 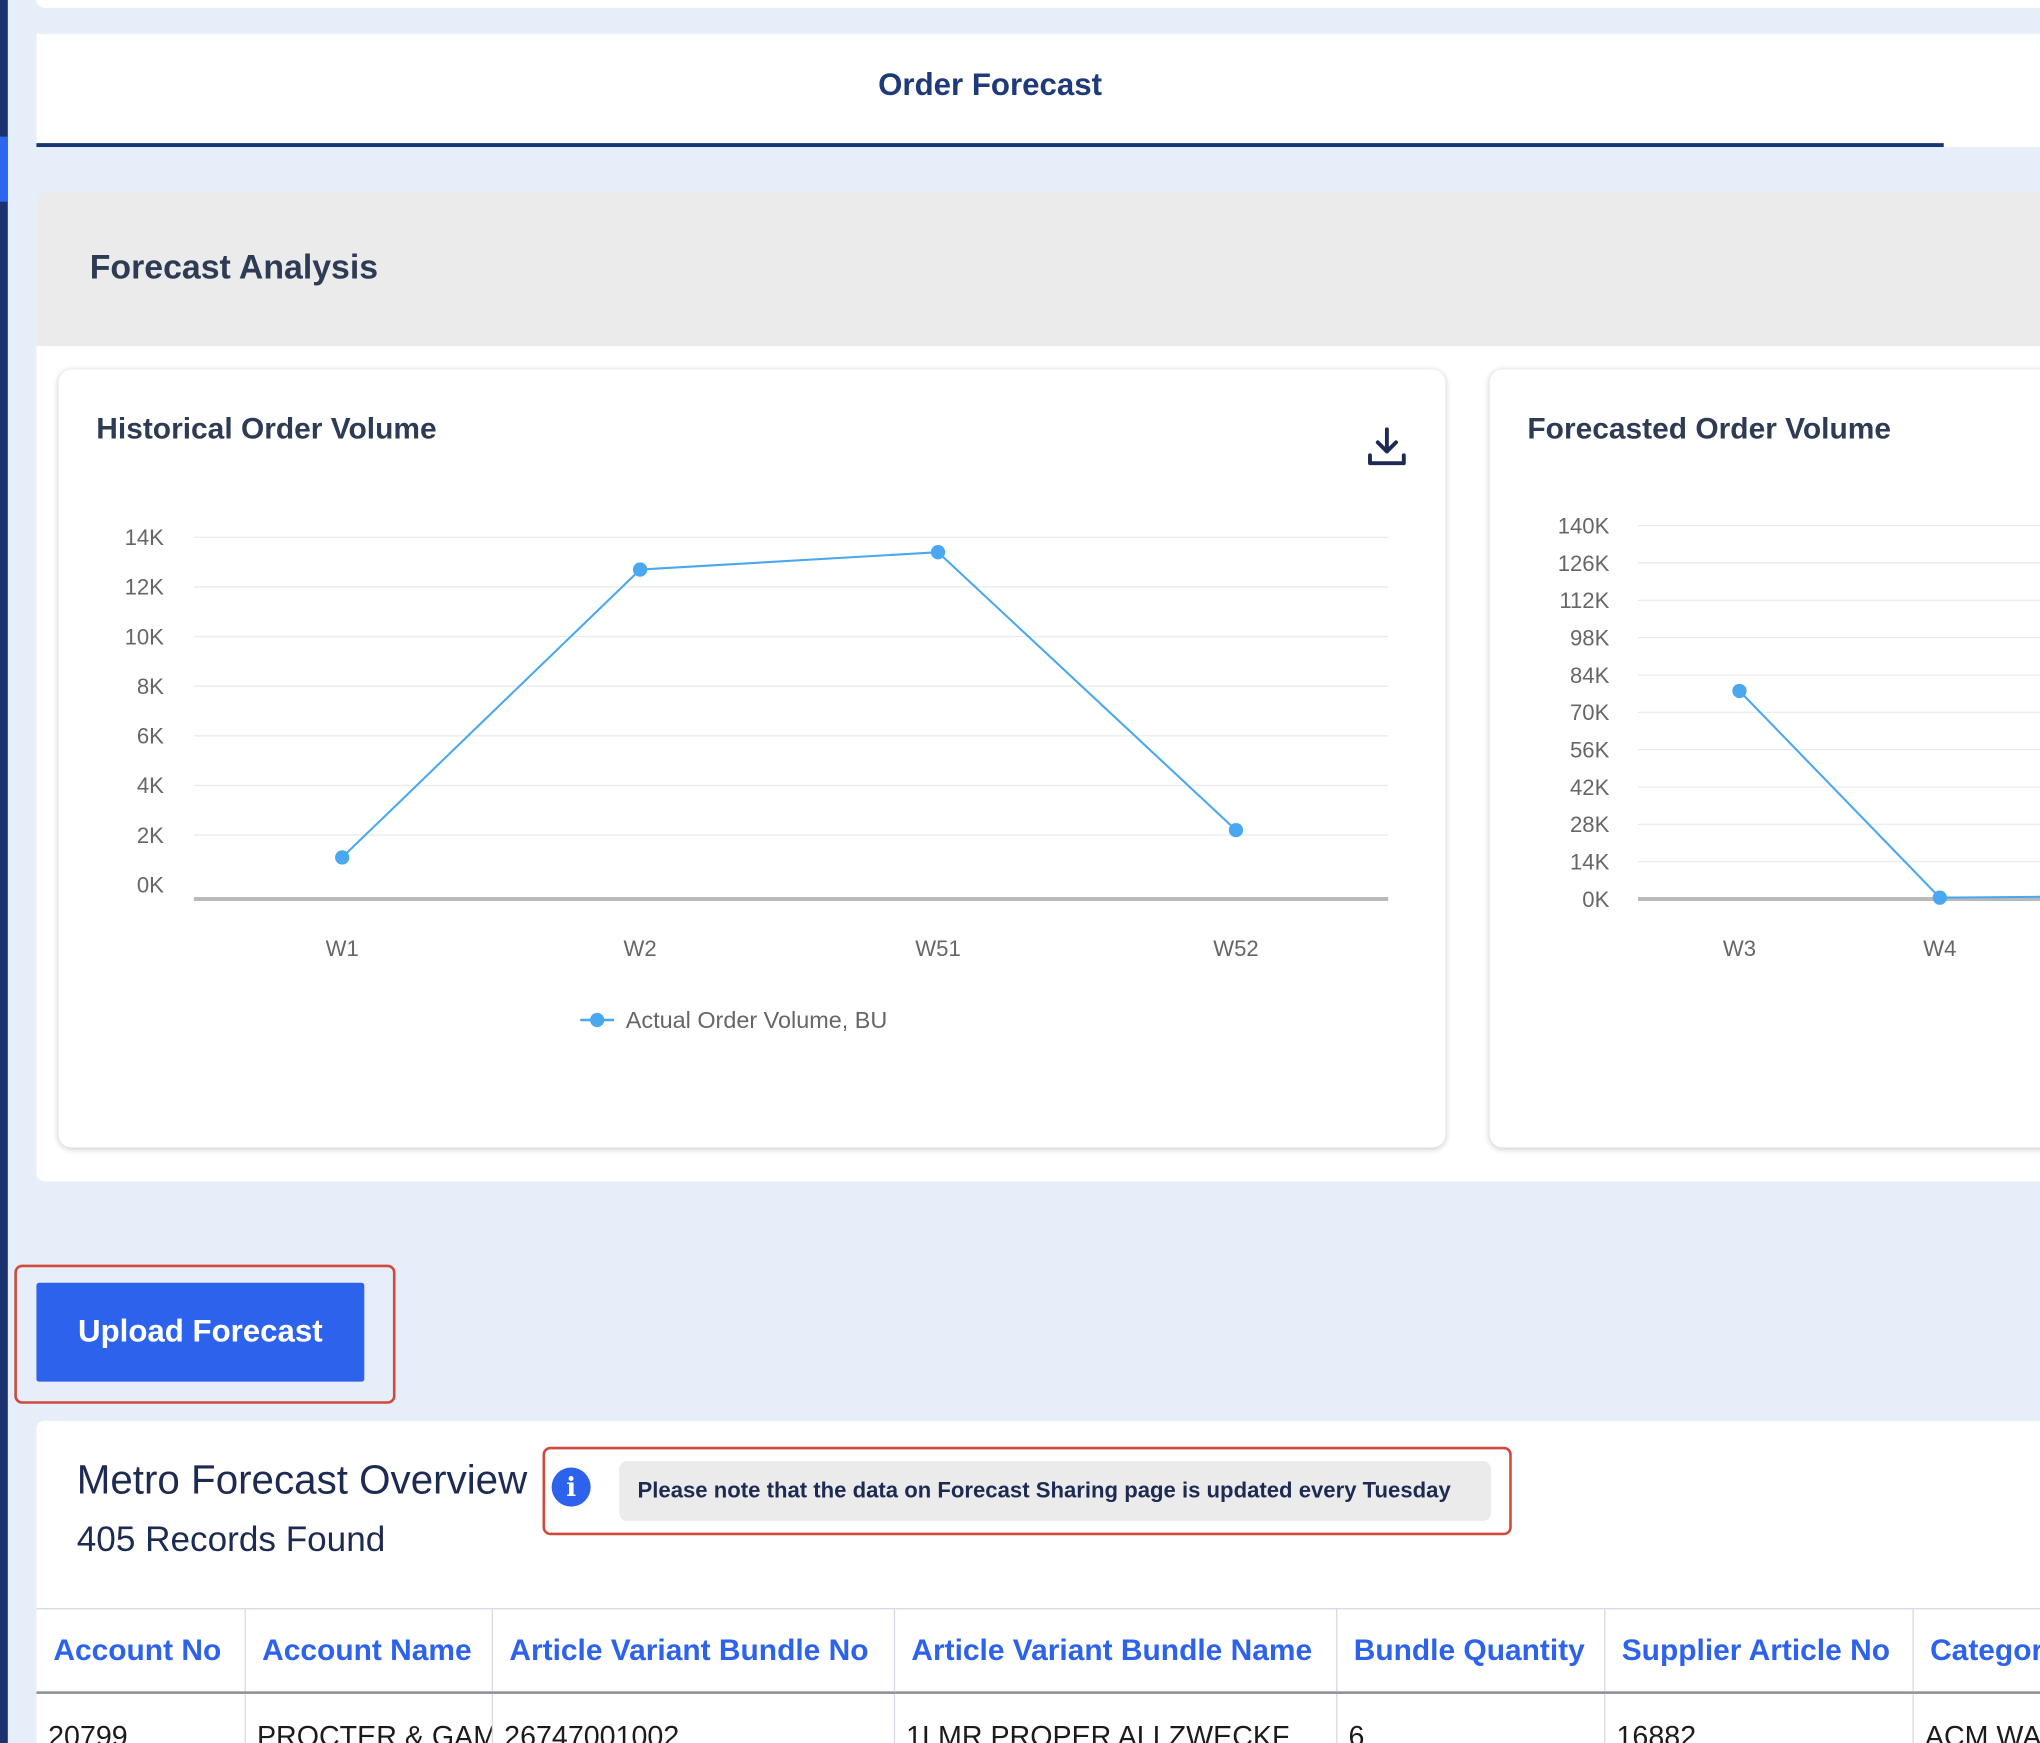 What do you see at coordinates (150, 686) in the screenshot?
I see `y-tick-label: 8K` at bounding box center [150, 686].